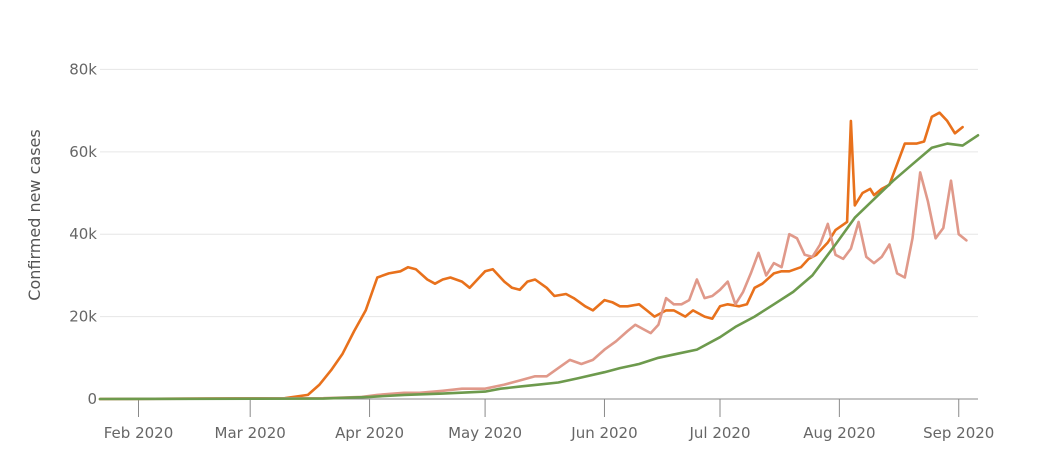 The image size is (1047, 462). I want to click on x-tick-label: Jun 2020, so click(603, 433).